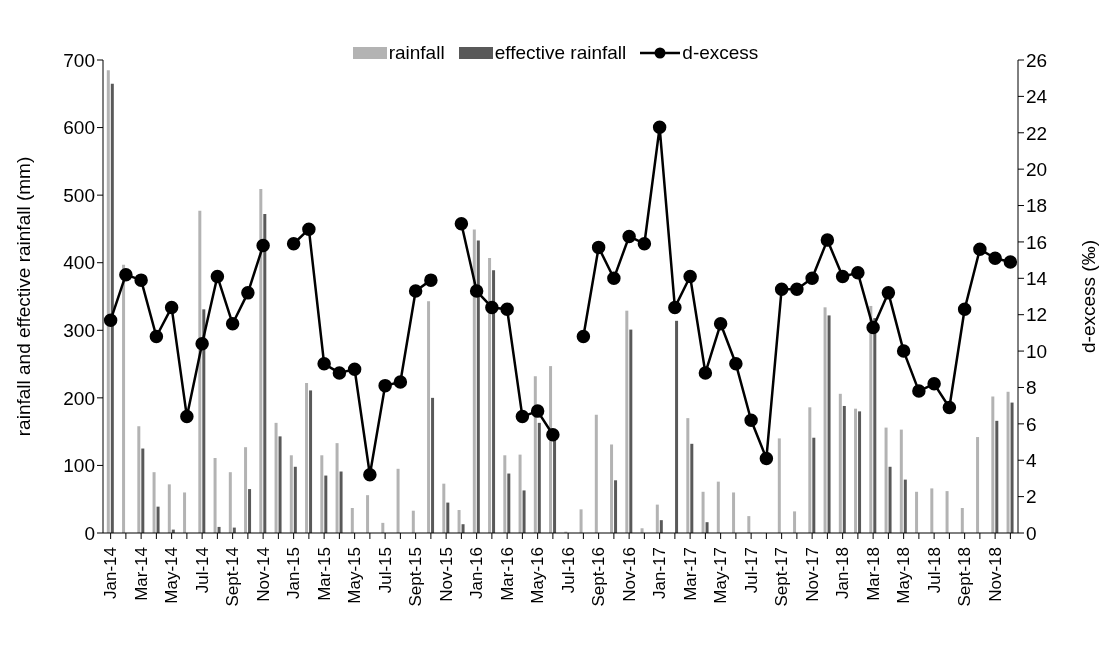 Image resolution: width=1113 pixels, height=647 pixels. I want to click on x-tick-label: May-14, so click(172, 575).